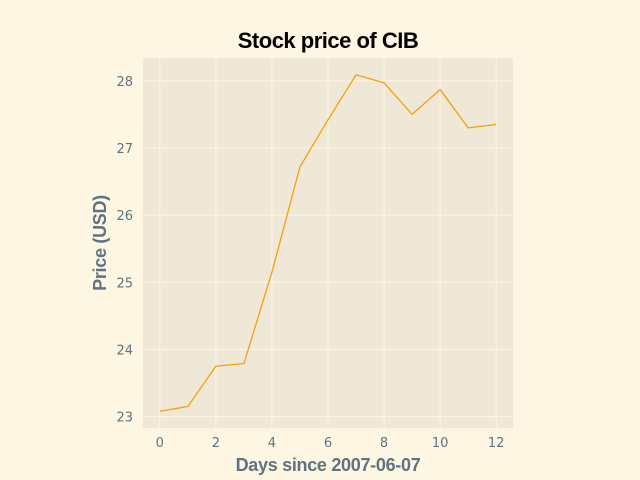  Describe the element at coordinates (124, 82) in the screenshot. I see `y-tick-label: 28` at that location.